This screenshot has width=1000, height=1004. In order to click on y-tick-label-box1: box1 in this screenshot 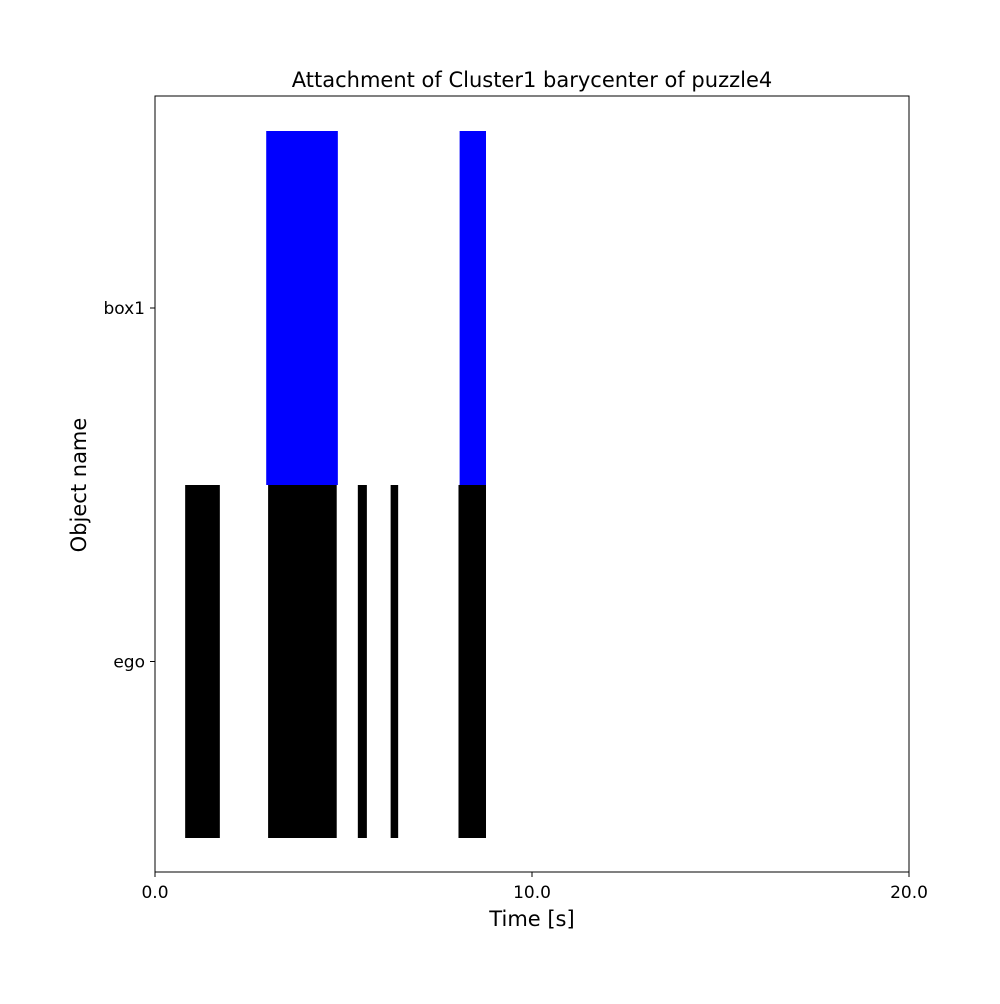, I will do `click(124, 309)`.